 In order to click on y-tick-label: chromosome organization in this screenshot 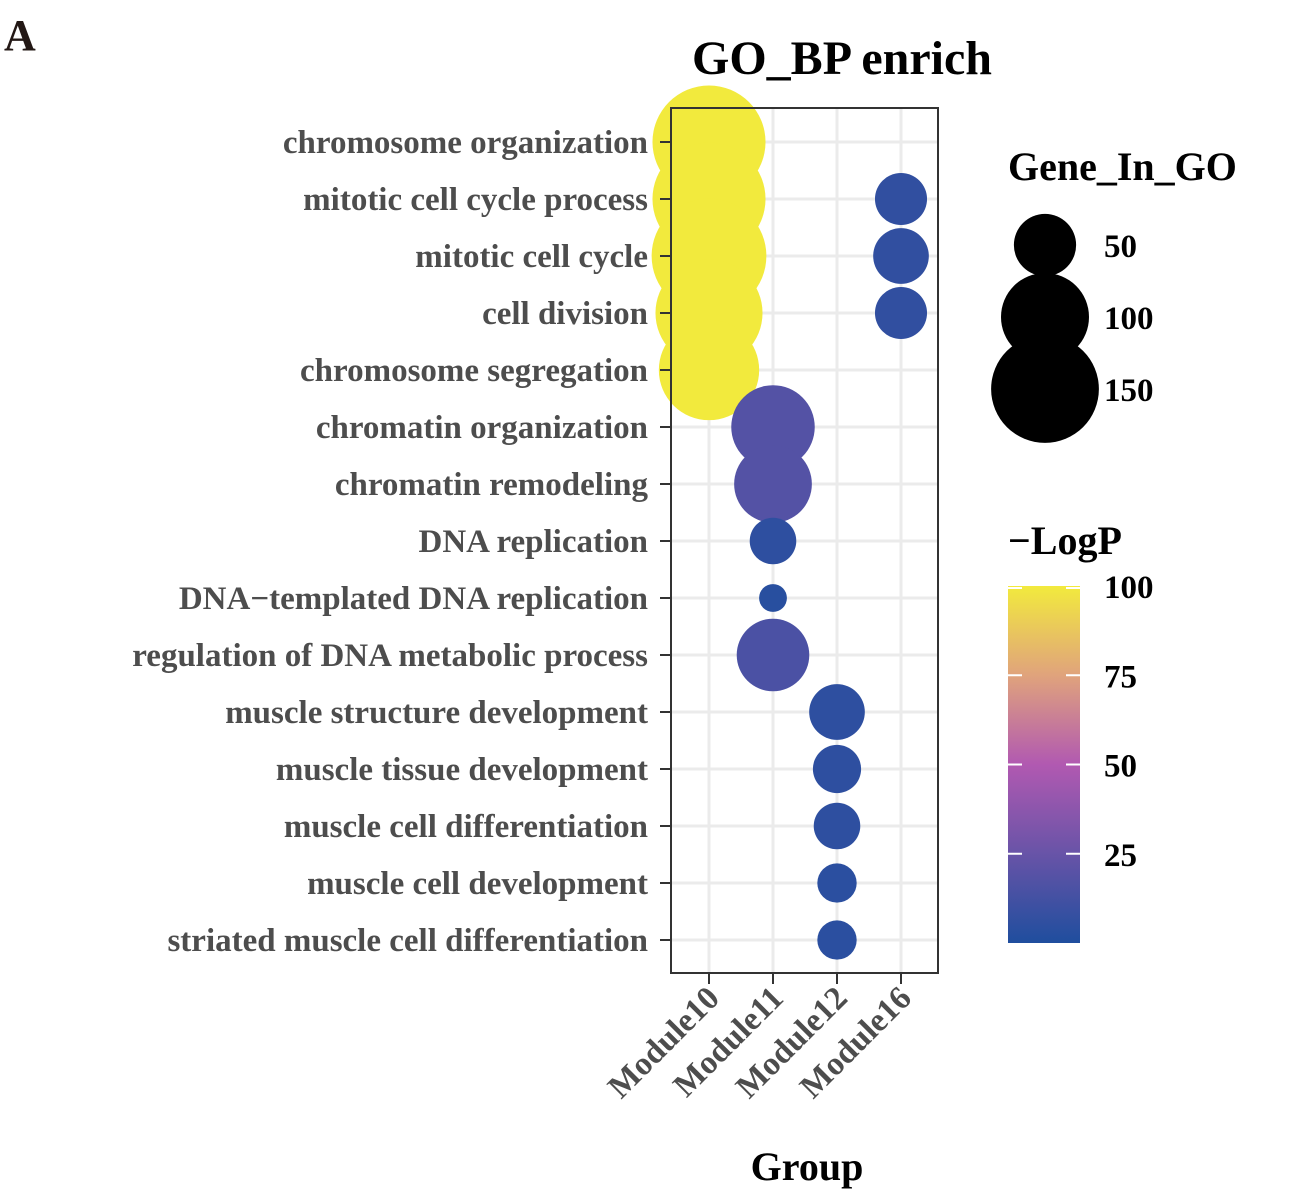, I will do `click(465, 143)`.